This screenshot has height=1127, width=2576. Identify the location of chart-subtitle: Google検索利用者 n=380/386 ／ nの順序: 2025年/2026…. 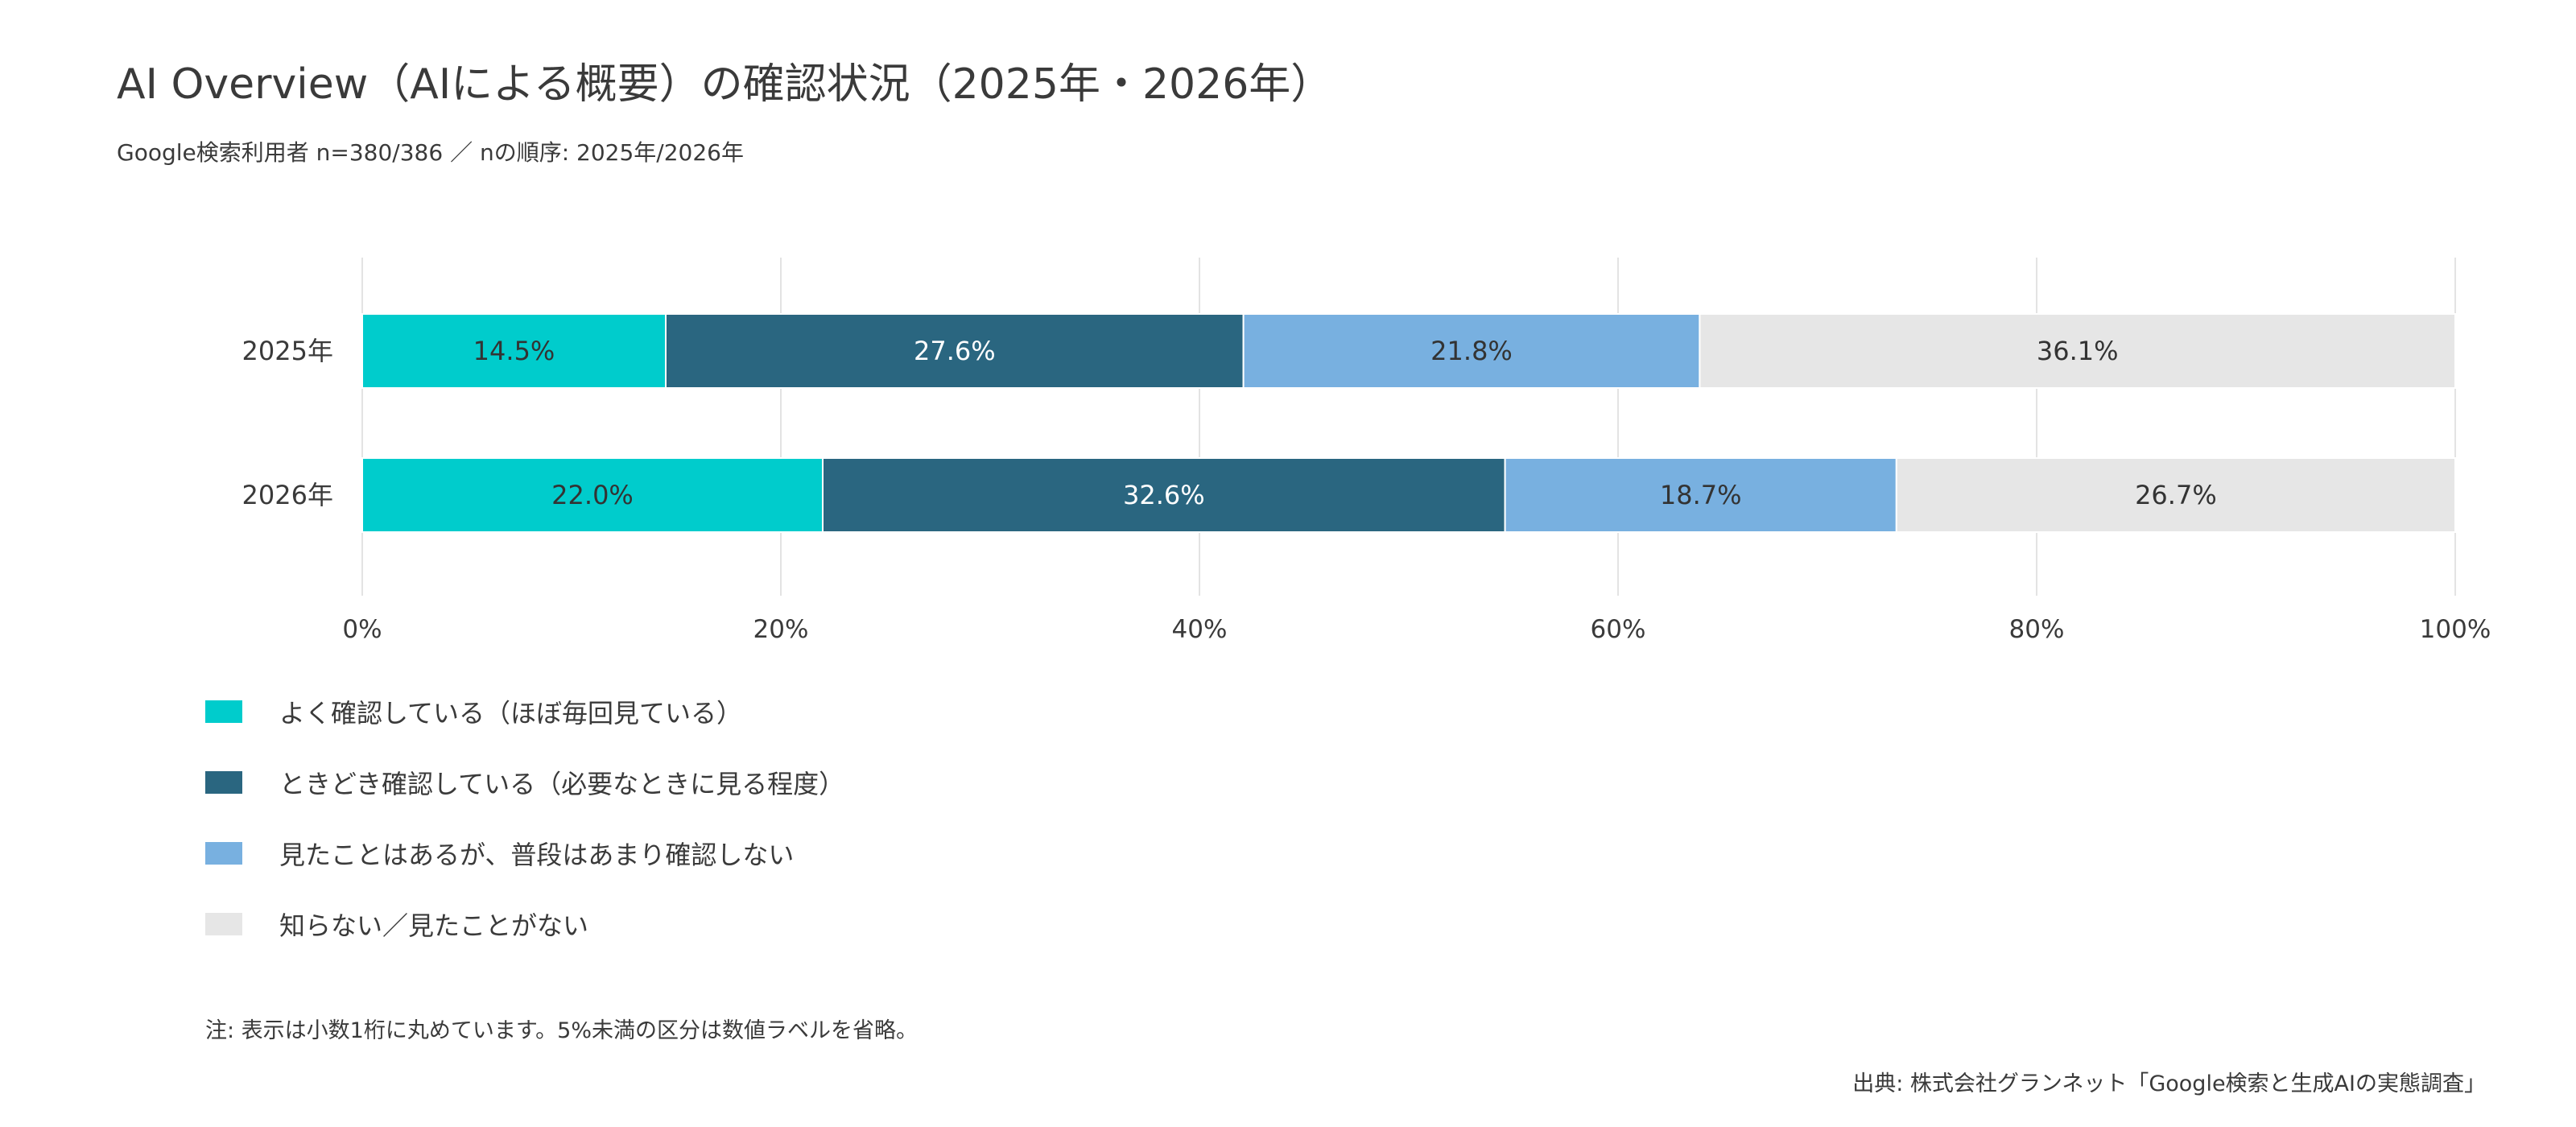
(430, 152).